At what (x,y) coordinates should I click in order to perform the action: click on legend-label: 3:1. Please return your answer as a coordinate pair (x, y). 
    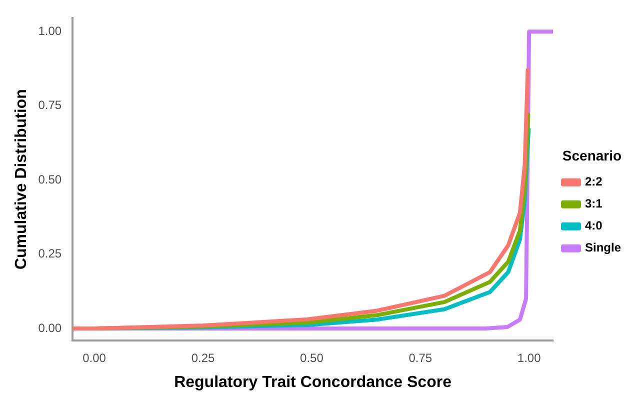
    Looking at the image, I should click on (593, 203).